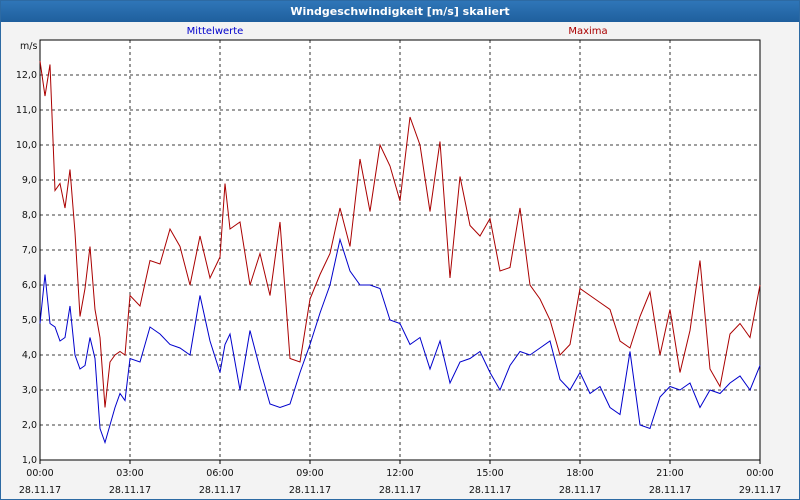 The image size is (800, 500). I want to click on x-tick-time: 15:00, so click(489, 473).